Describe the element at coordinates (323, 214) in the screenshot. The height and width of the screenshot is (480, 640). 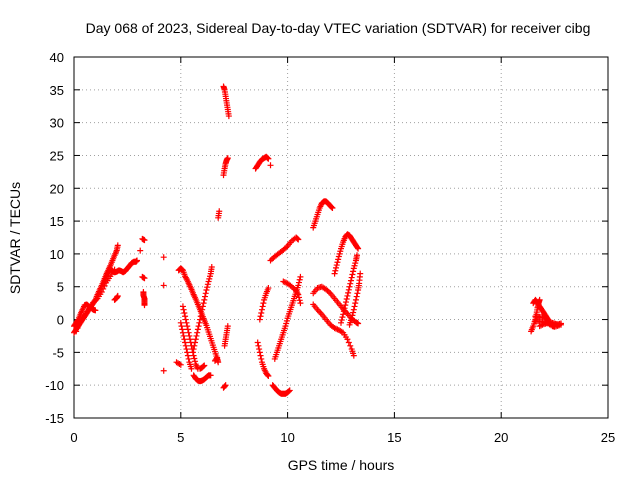
I see `series-arc34` at that location.